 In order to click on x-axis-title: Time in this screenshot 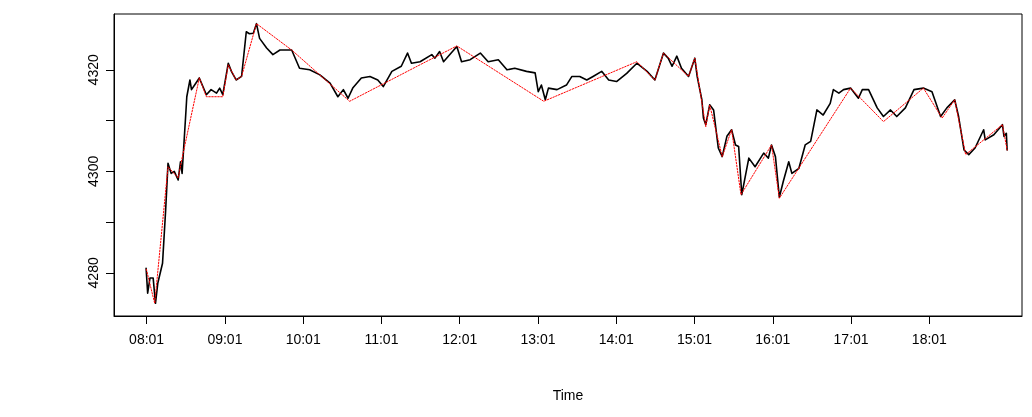, I will do `click(568, 395)`.